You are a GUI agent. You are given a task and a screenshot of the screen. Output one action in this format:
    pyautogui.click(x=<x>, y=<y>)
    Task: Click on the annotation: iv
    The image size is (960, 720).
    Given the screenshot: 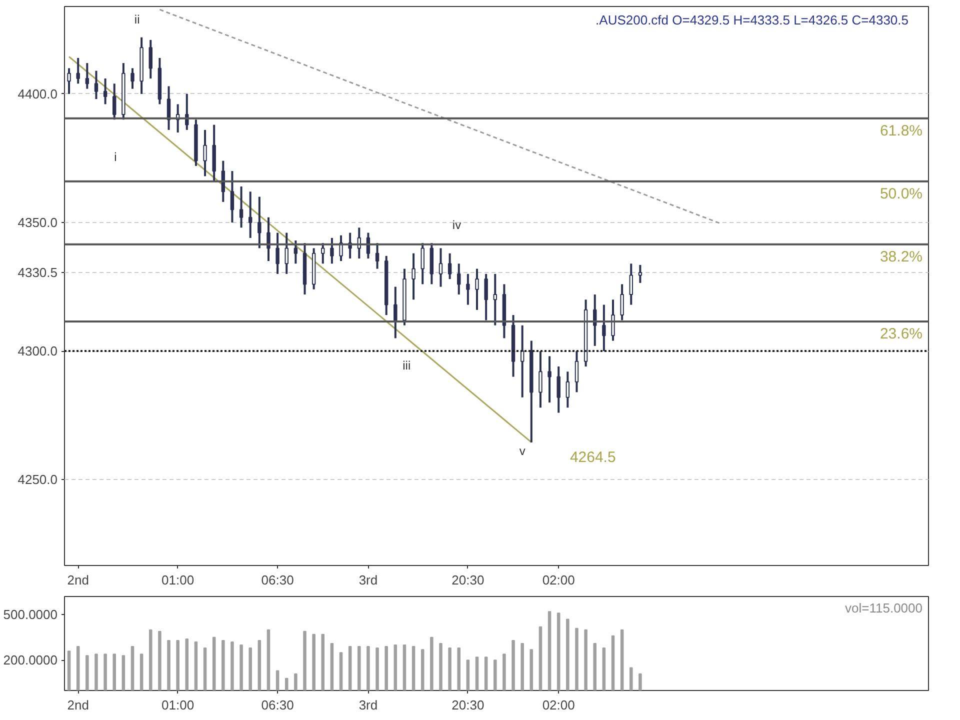 What is the action you would take?
    pyautogui.click(x=457, y=225)
    